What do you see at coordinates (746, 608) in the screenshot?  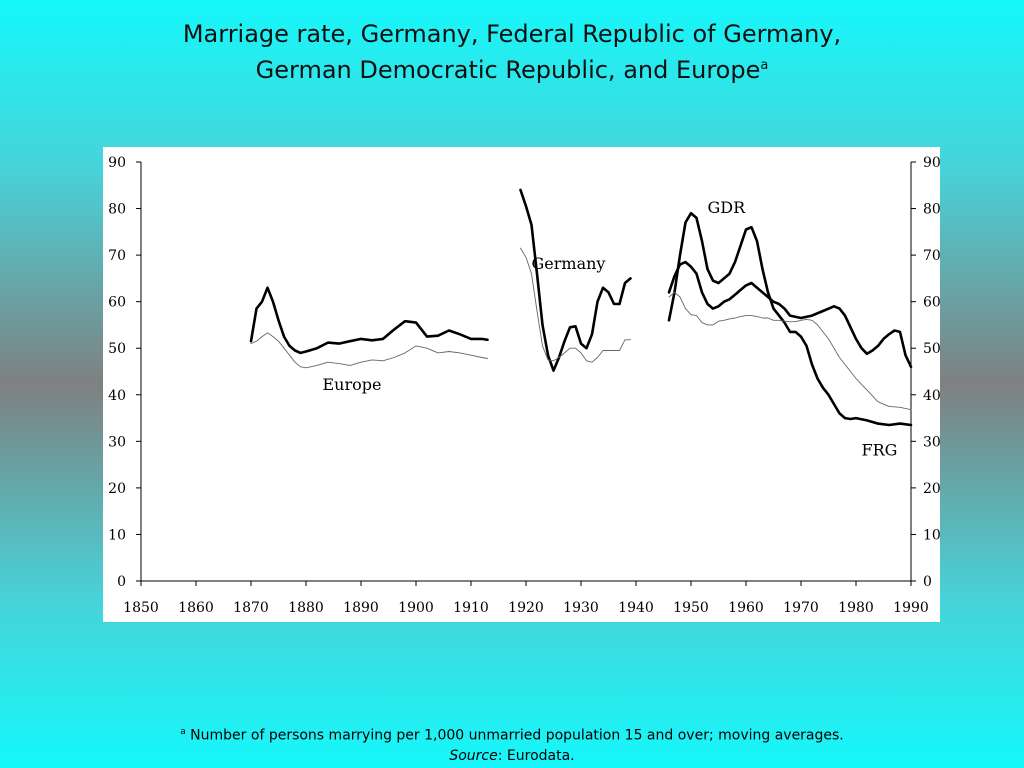 I see `x-tick-label: 1960` at bounding box center [746, 608].